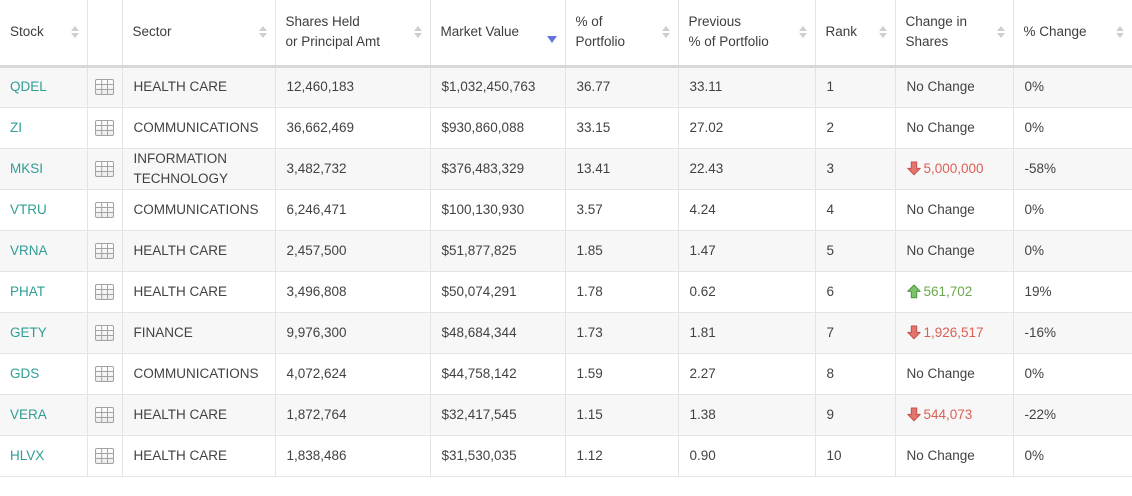 This screenshot has width=1132, height=496. I want to click on stock-ticker-link: PHAT, so click(28, 291).